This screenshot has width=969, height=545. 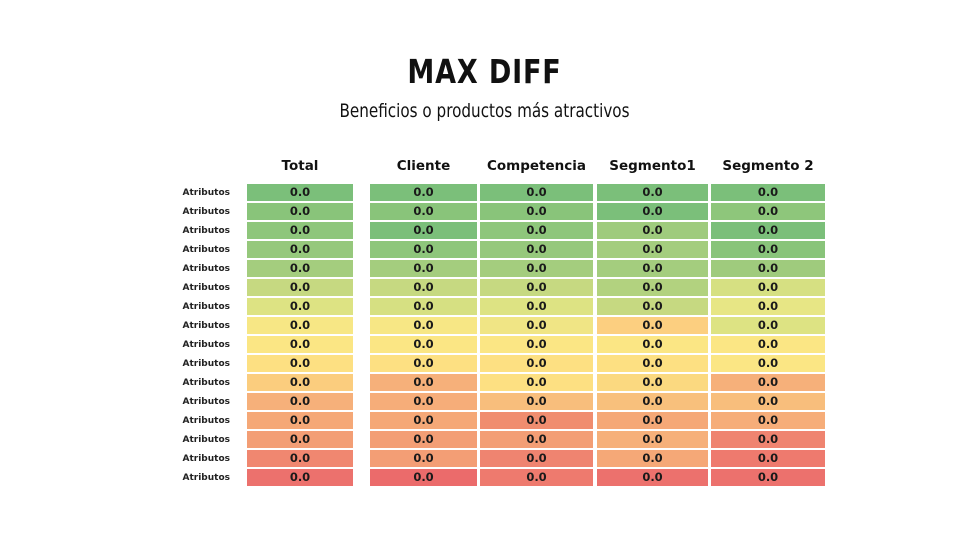 I want to click on column-header-0: Total, so click(x=300, y=166).